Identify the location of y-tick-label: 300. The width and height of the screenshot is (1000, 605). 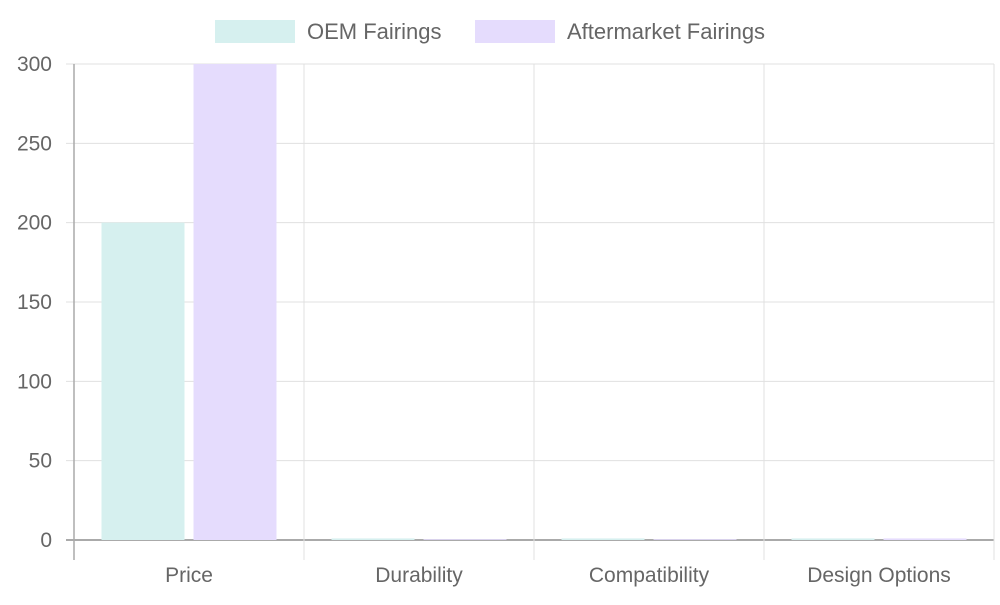
(34, 64).